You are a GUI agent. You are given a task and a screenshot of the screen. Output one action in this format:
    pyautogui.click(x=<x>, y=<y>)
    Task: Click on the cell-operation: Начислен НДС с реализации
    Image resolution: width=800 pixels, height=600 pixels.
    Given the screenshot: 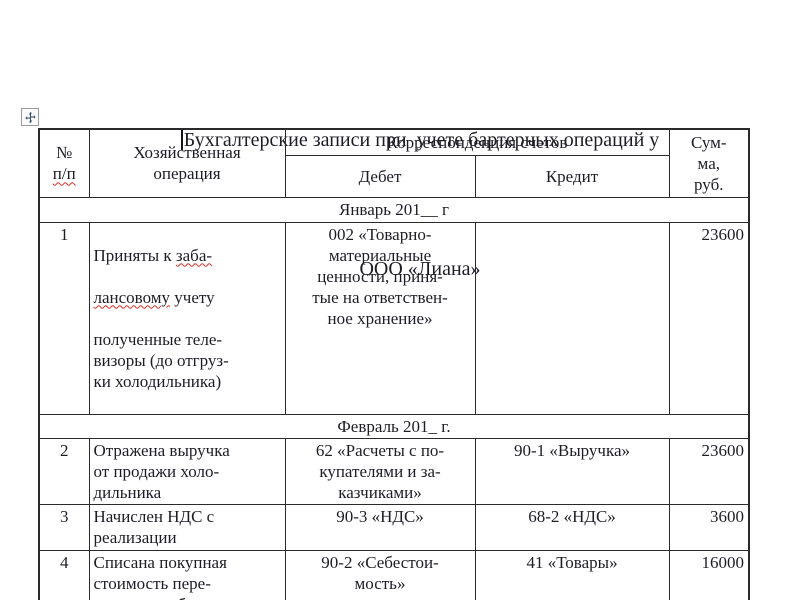 What is the action you would take?
    pyautogui.click(x=187, y=527)
    